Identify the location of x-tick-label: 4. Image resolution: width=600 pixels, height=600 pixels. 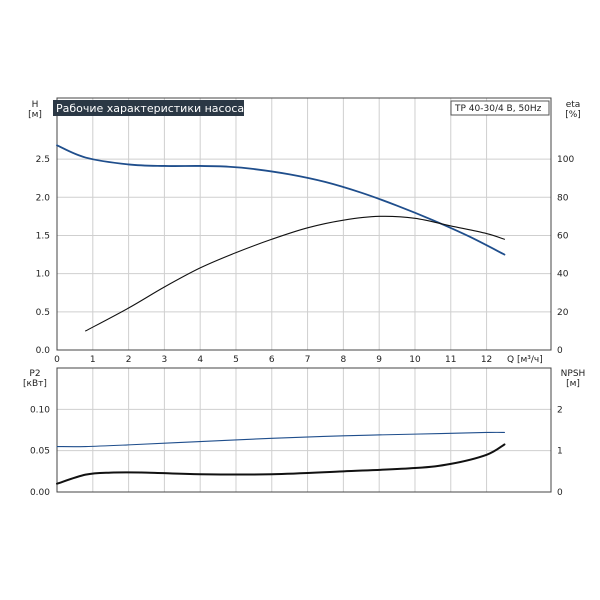
(200, 360).